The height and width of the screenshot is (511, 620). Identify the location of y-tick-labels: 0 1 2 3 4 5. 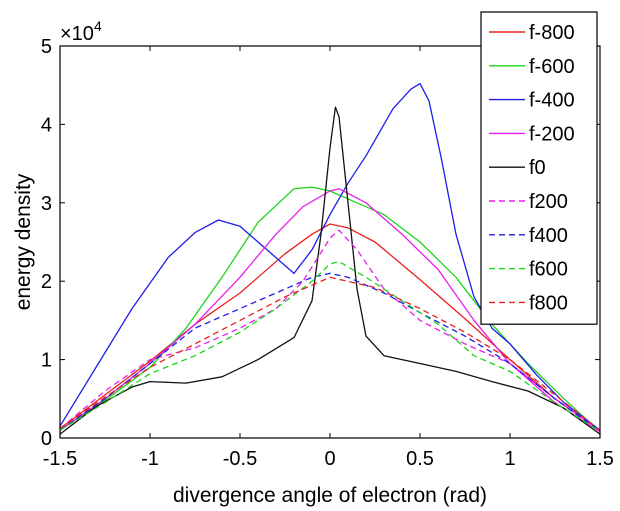
(46, 243).